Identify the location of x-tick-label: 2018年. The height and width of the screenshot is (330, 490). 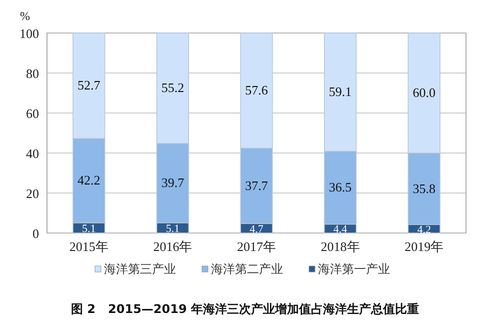
(340, 246).